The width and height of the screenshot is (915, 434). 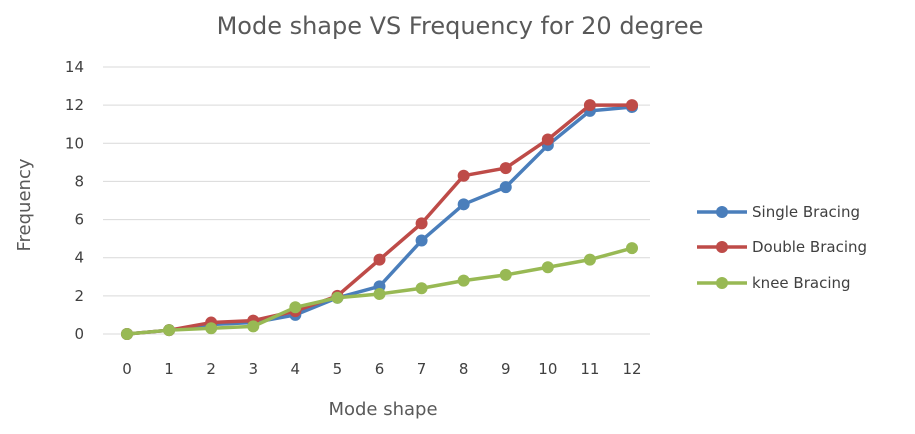 What do you see at coordinates (79, 258) in the screenshot?
I see `y-tick-label: 4` at bounding box center [79, 258].